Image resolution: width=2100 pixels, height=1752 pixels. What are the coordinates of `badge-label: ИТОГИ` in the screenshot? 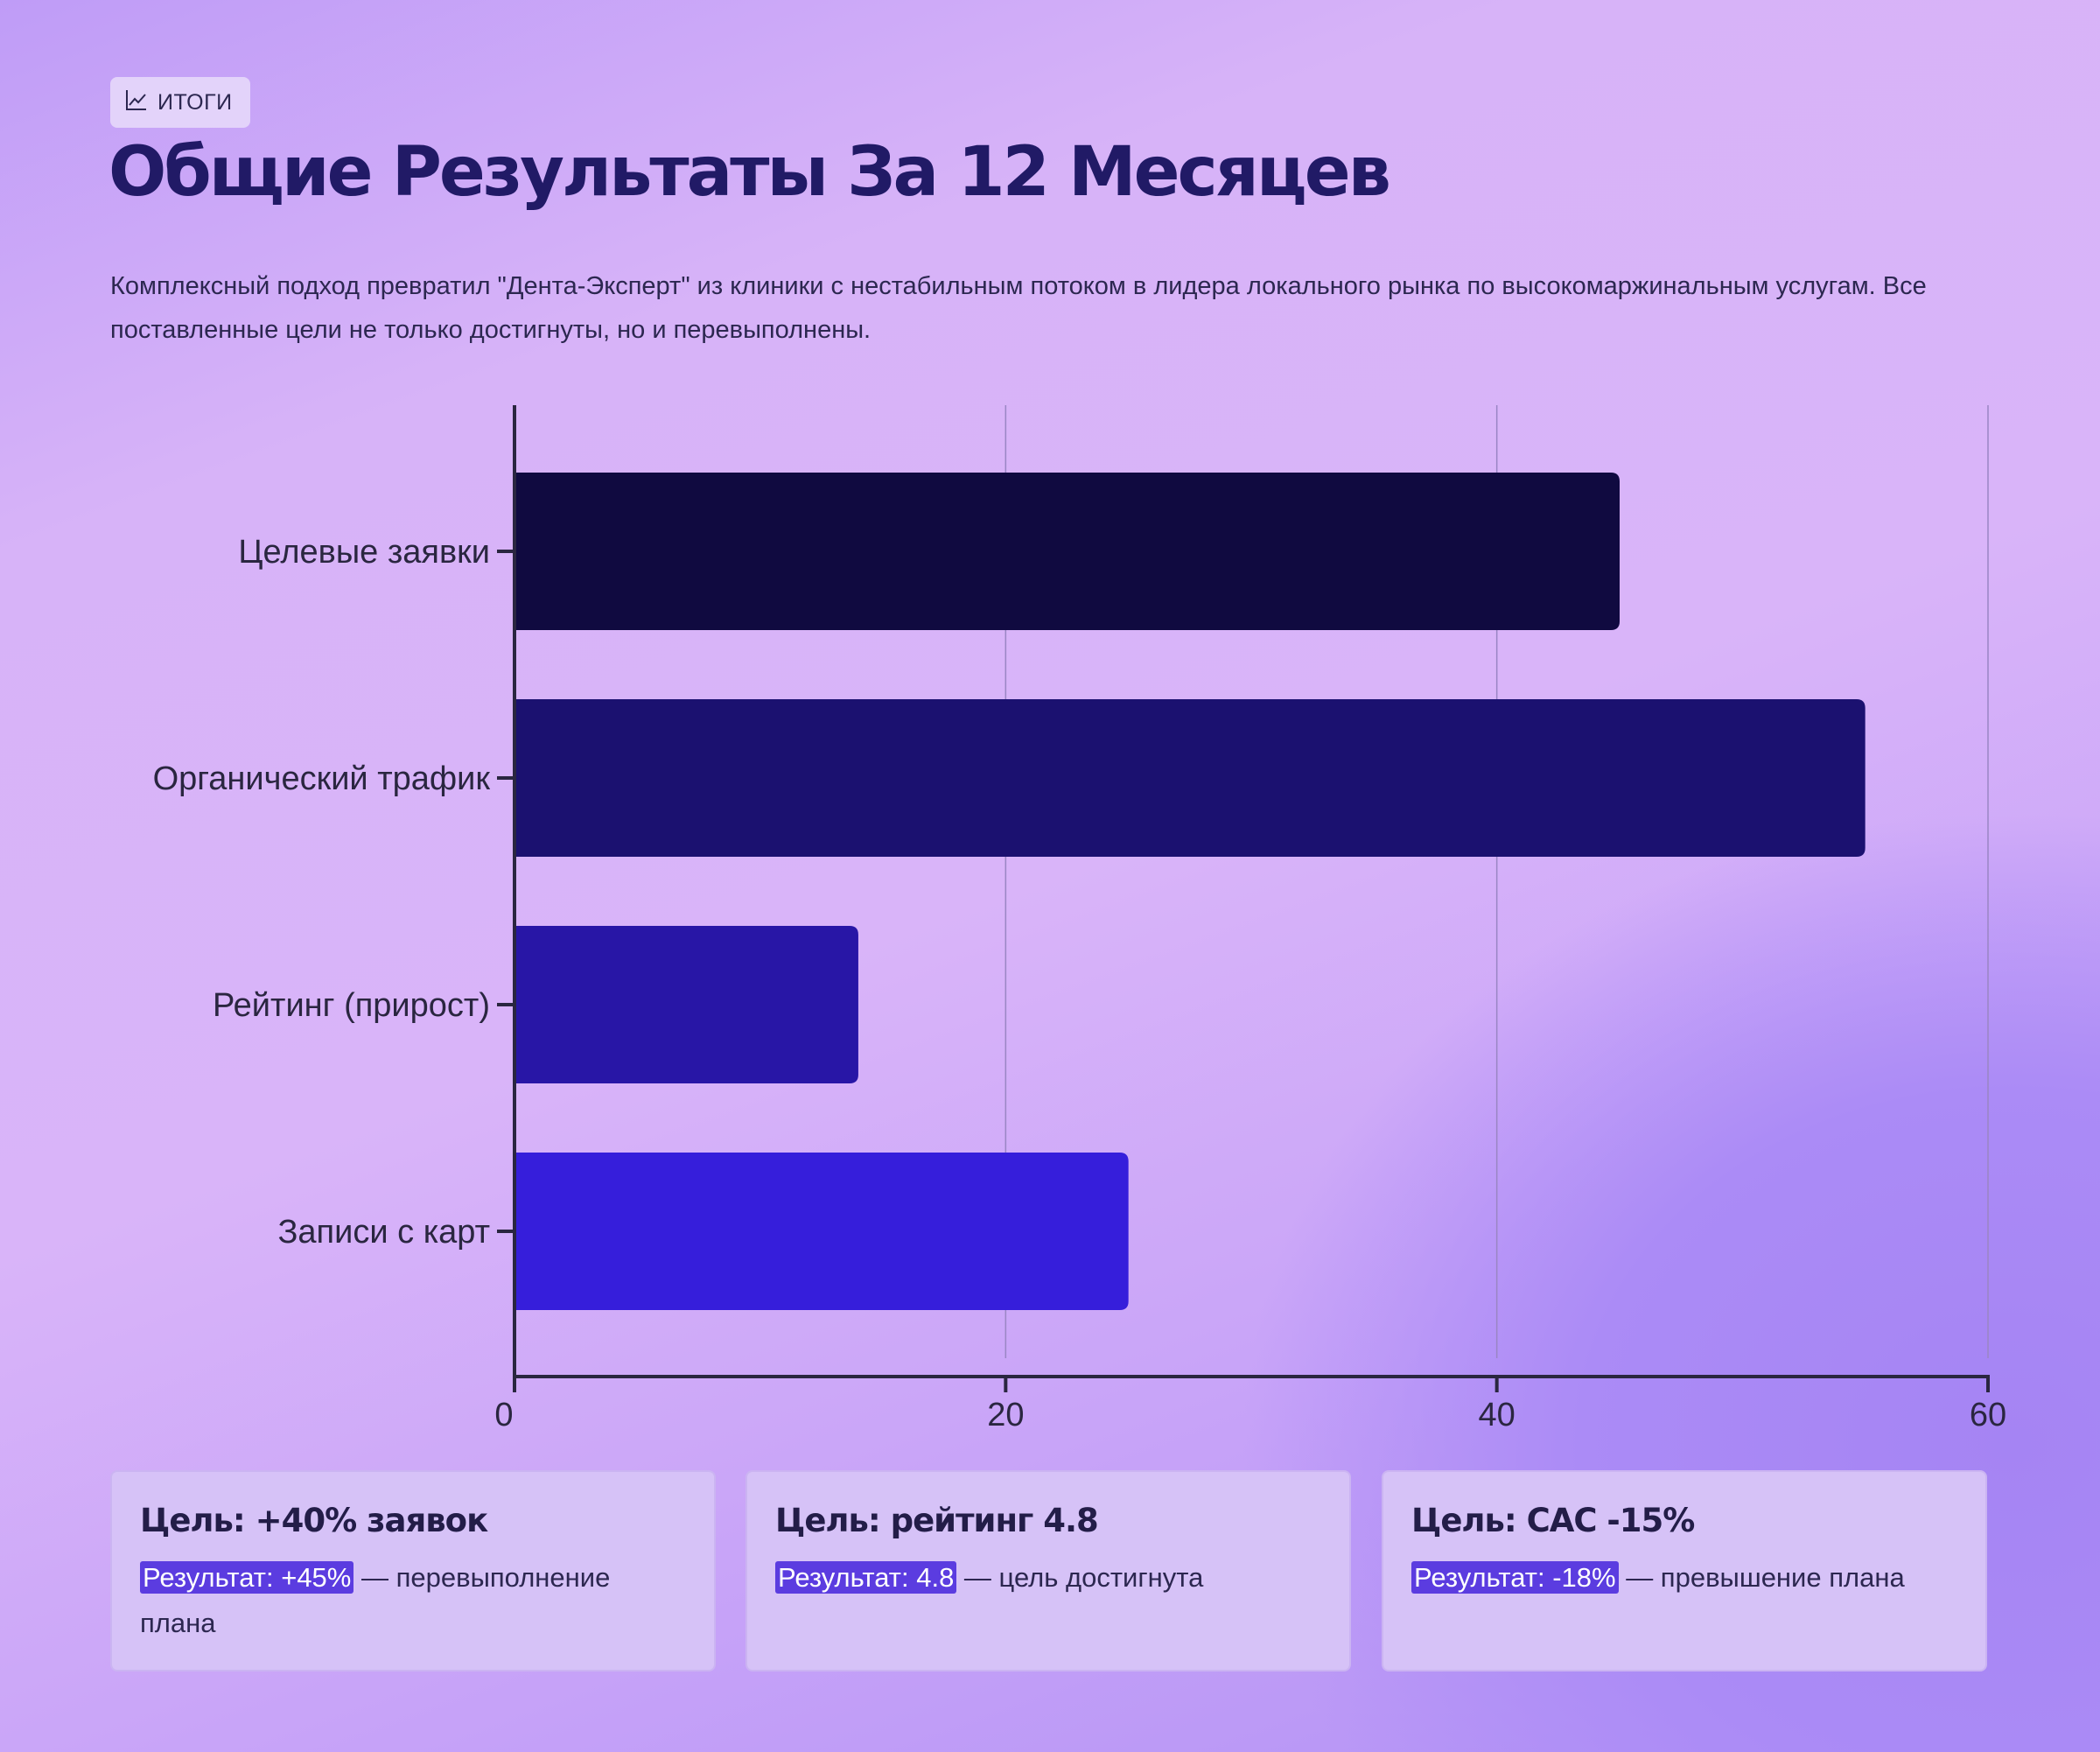 It's located at (195, 102).